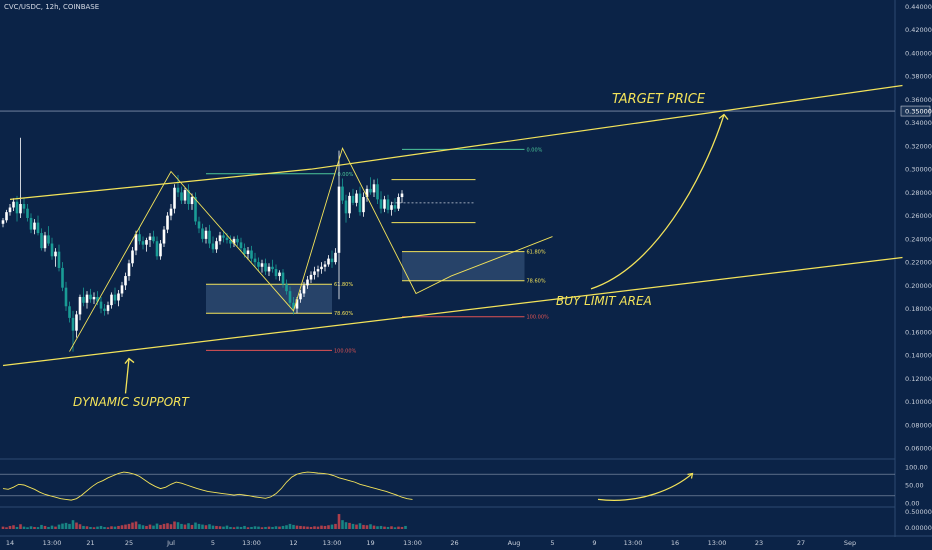 This screenshot has height=550, width=932. What do you see at coordinates (213, 543) in the screenshot?
I see `time-tick-label: 5` at bounding box center [213, 543].